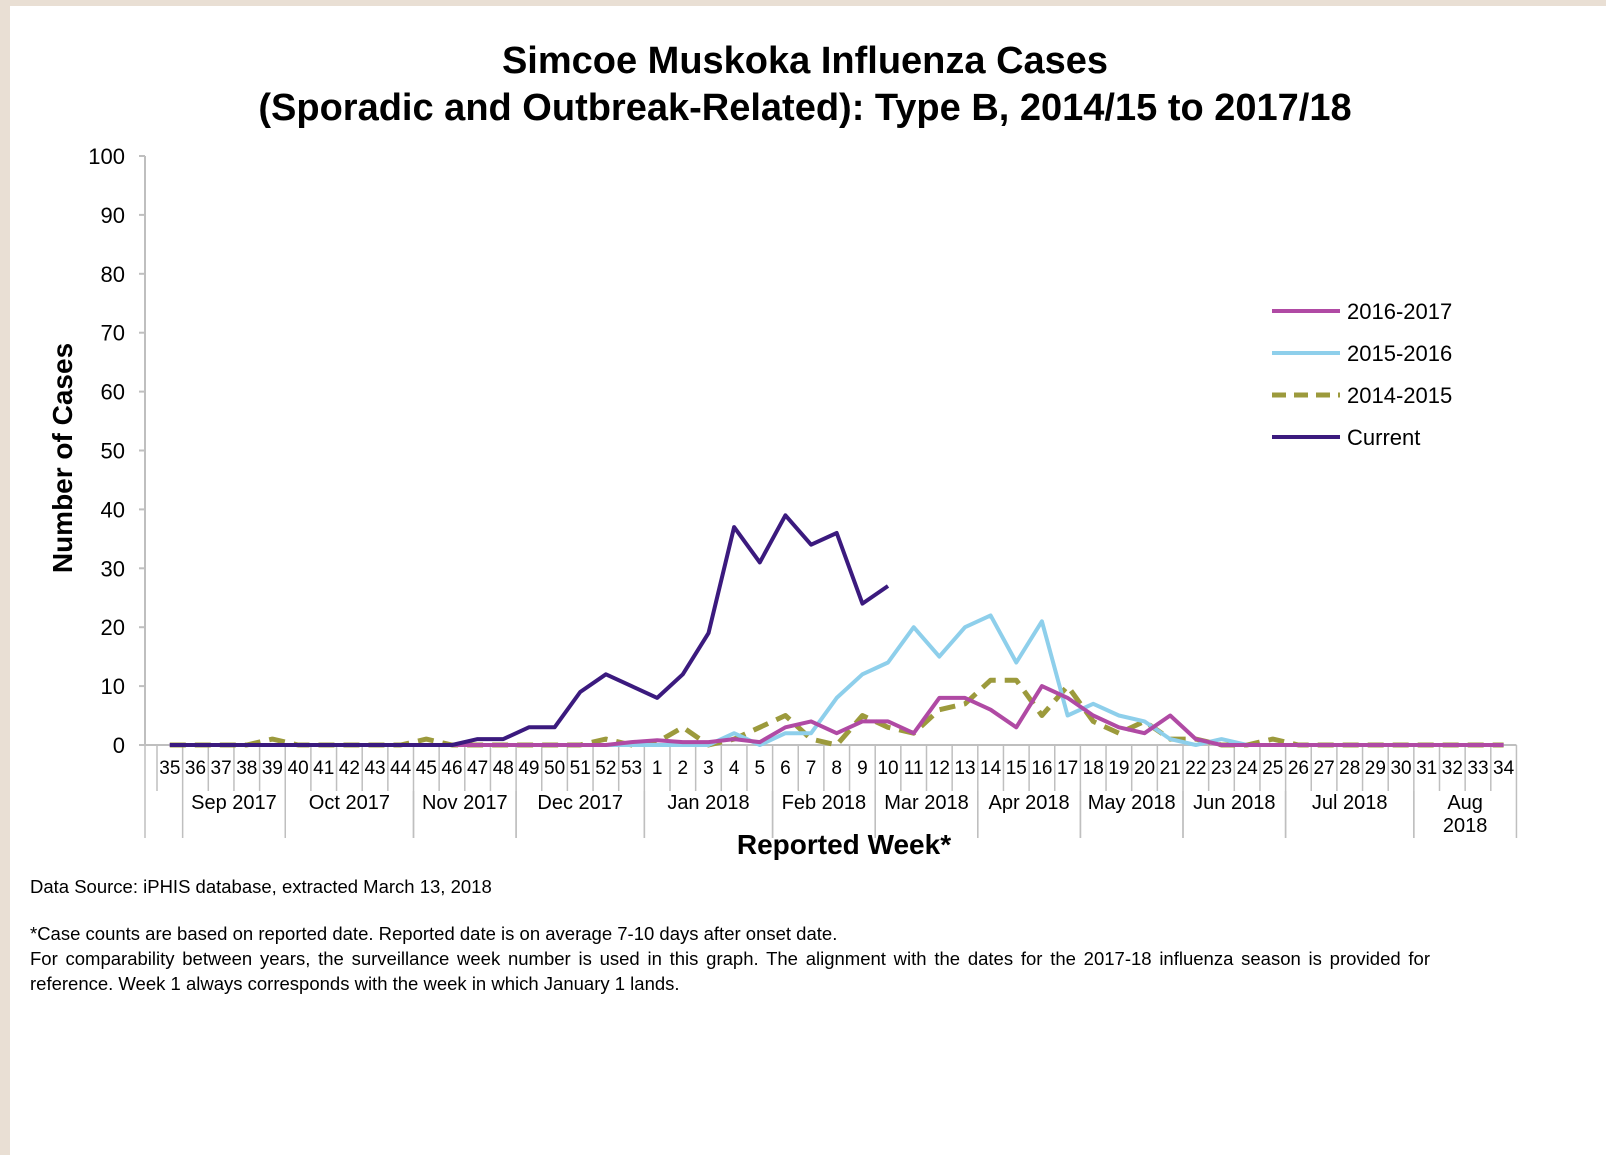  I want to click on month-label: May 2018, so click(1132, 803).